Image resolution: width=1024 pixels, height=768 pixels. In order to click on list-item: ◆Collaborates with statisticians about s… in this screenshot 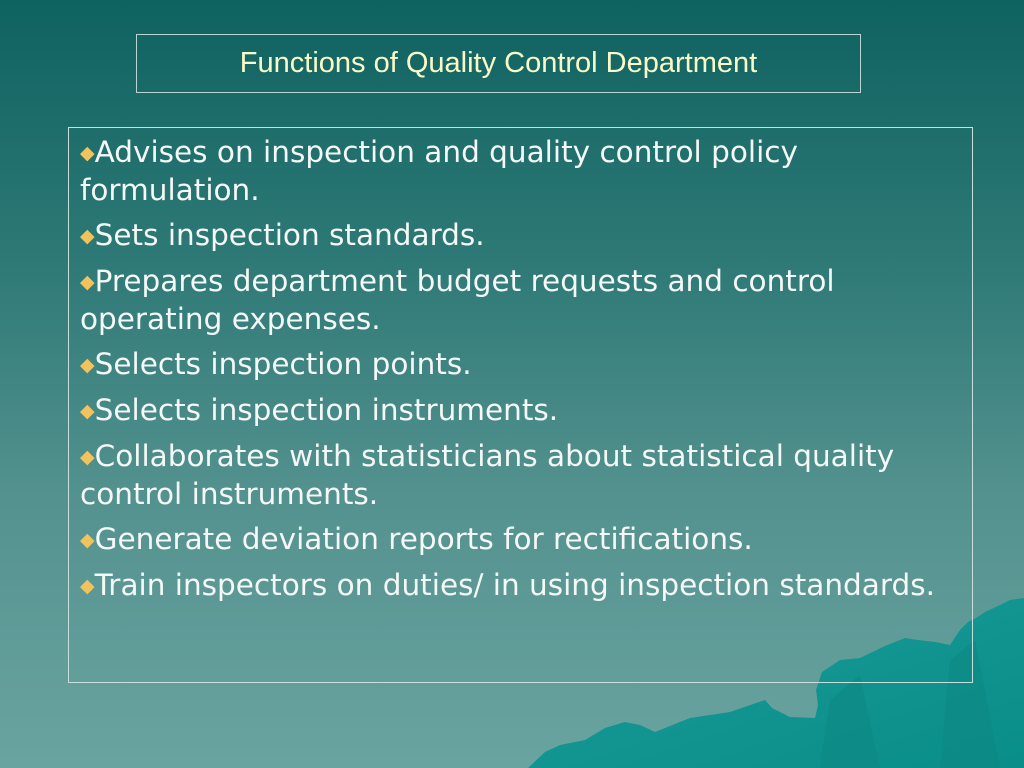, I will do `click(522, 475)`.